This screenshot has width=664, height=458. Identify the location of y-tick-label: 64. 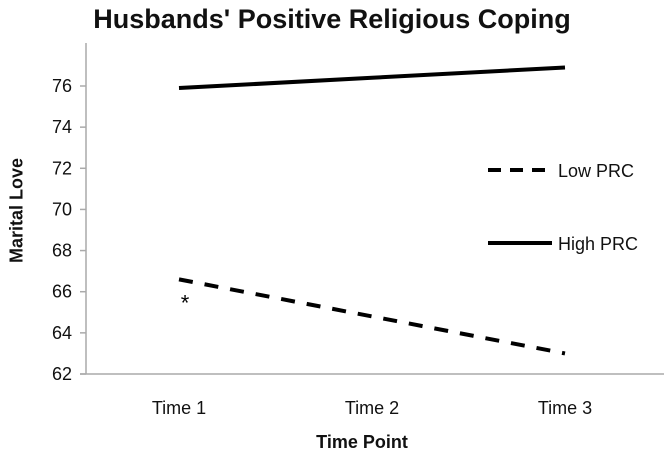
(62, 333).